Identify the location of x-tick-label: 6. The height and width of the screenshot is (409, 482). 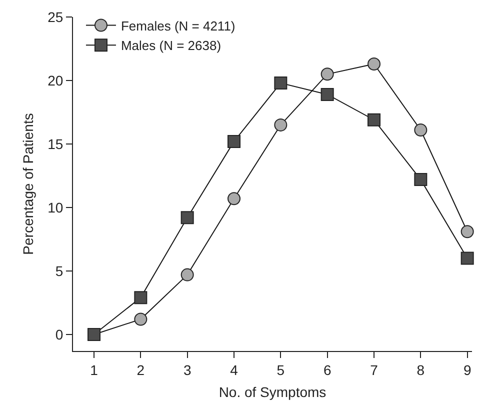
(327, 370).